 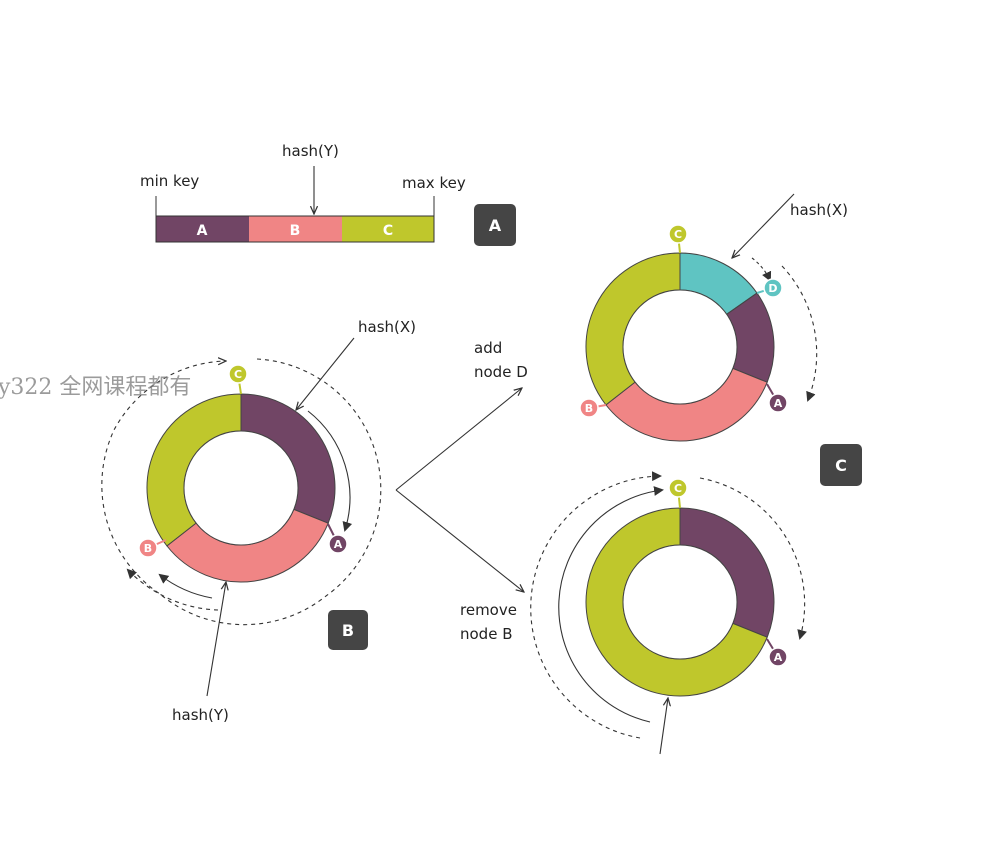 I want to click on node-d-marker-ct-label: D, so click(x=772, y=288).